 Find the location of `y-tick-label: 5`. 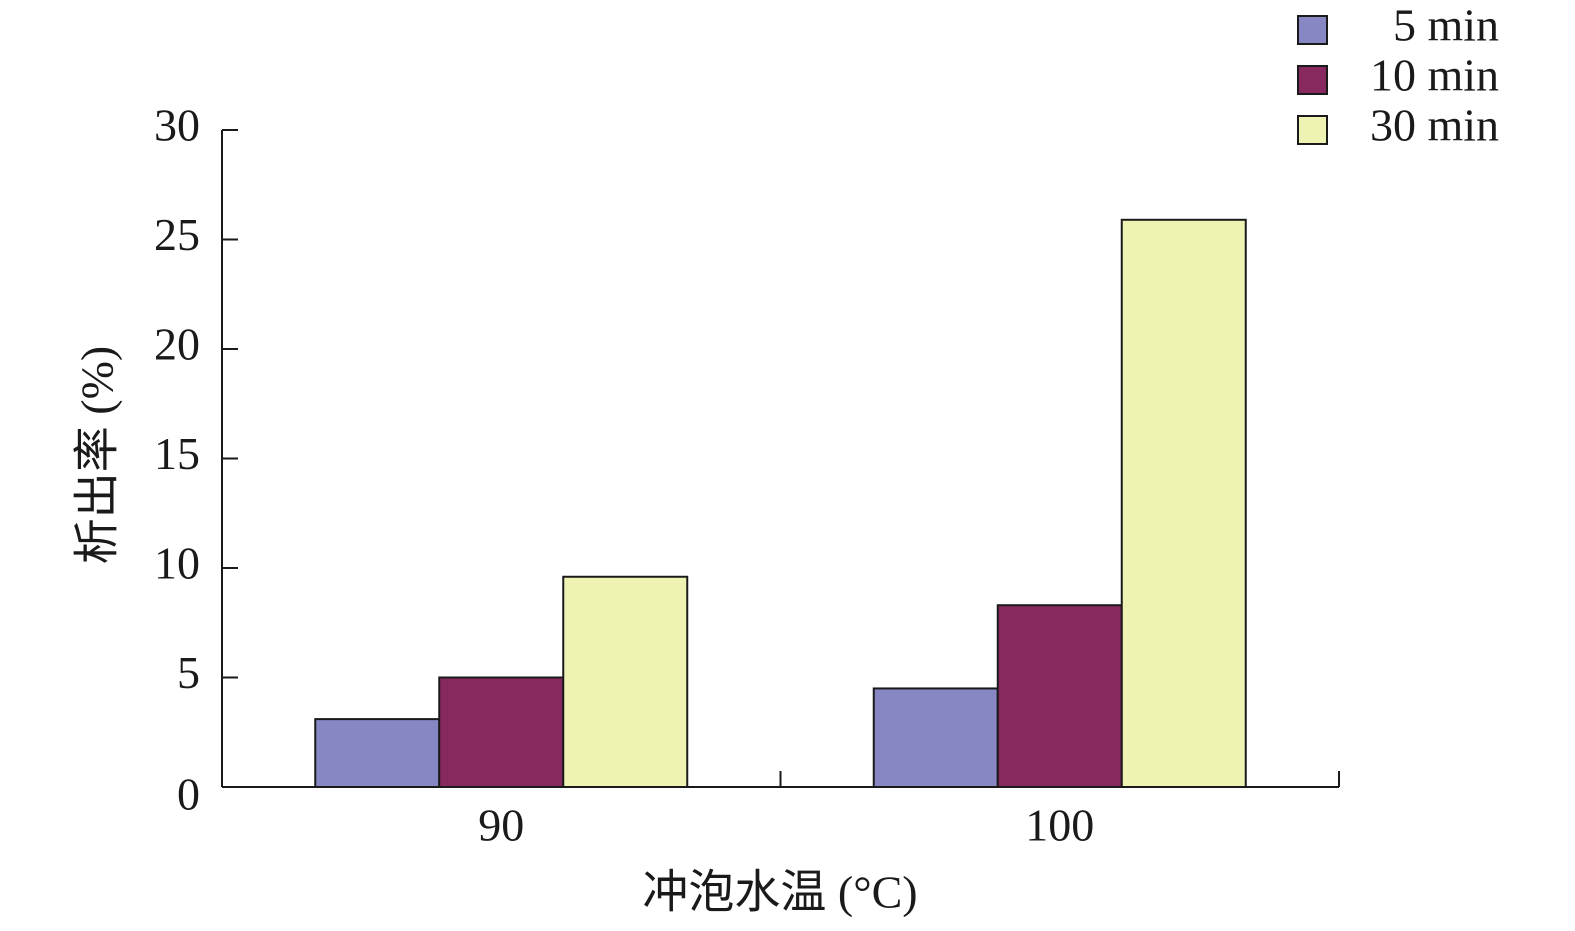

y-tick-label: 5 is located at coordinates (188, 672).